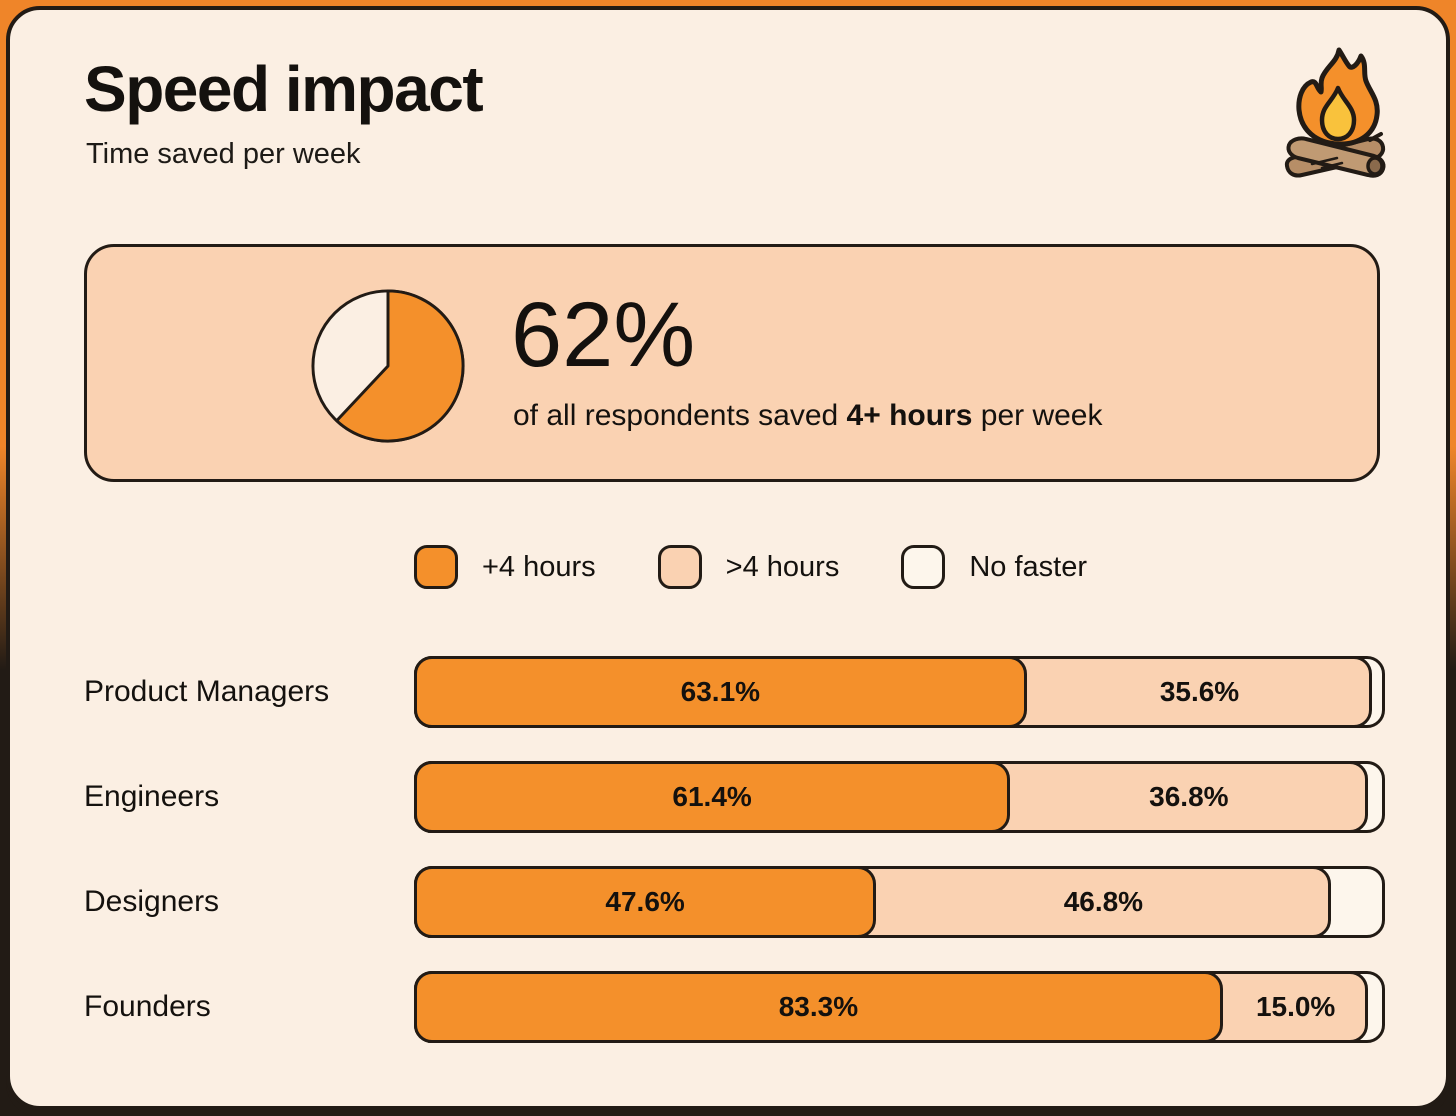 The height and width of the screenshot is (1116, 1456). Describe the element at coordinates (909, 415) in the screenshot. I see `caption-bold: 4+ hours` at that location.